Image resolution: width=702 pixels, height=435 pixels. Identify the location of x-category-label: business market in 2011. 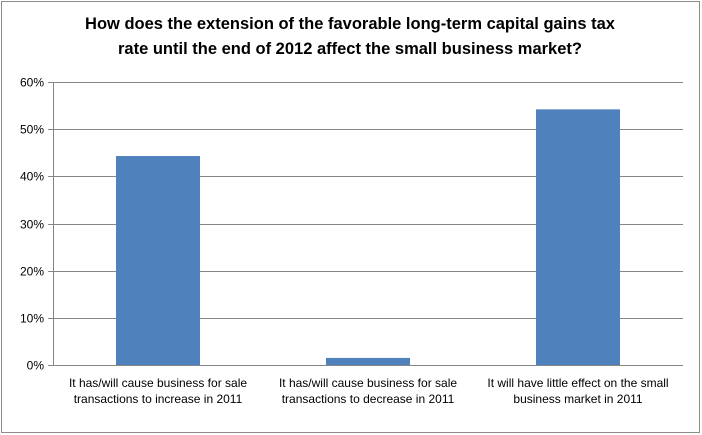
(578, 399).